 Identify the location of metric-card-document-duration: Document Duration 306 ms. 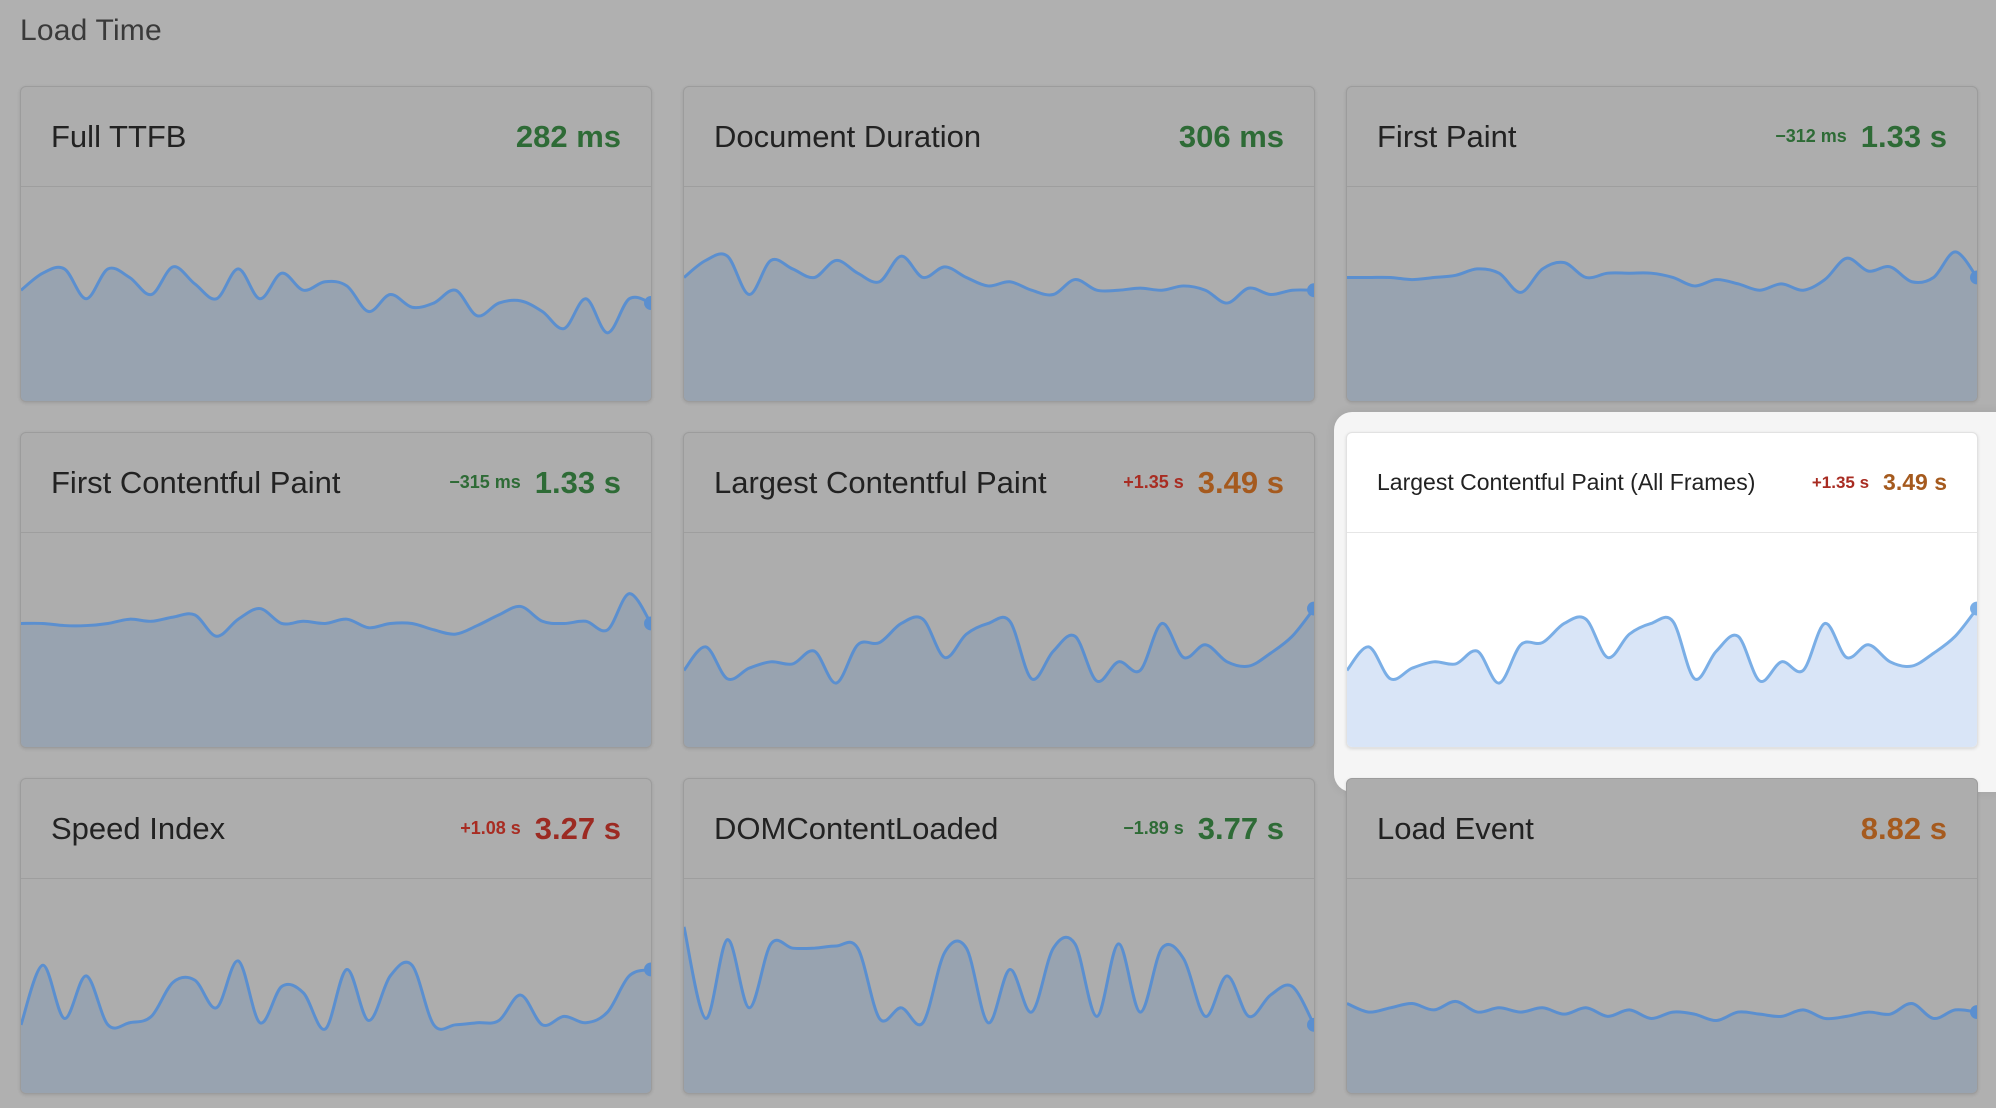
(999, 244).